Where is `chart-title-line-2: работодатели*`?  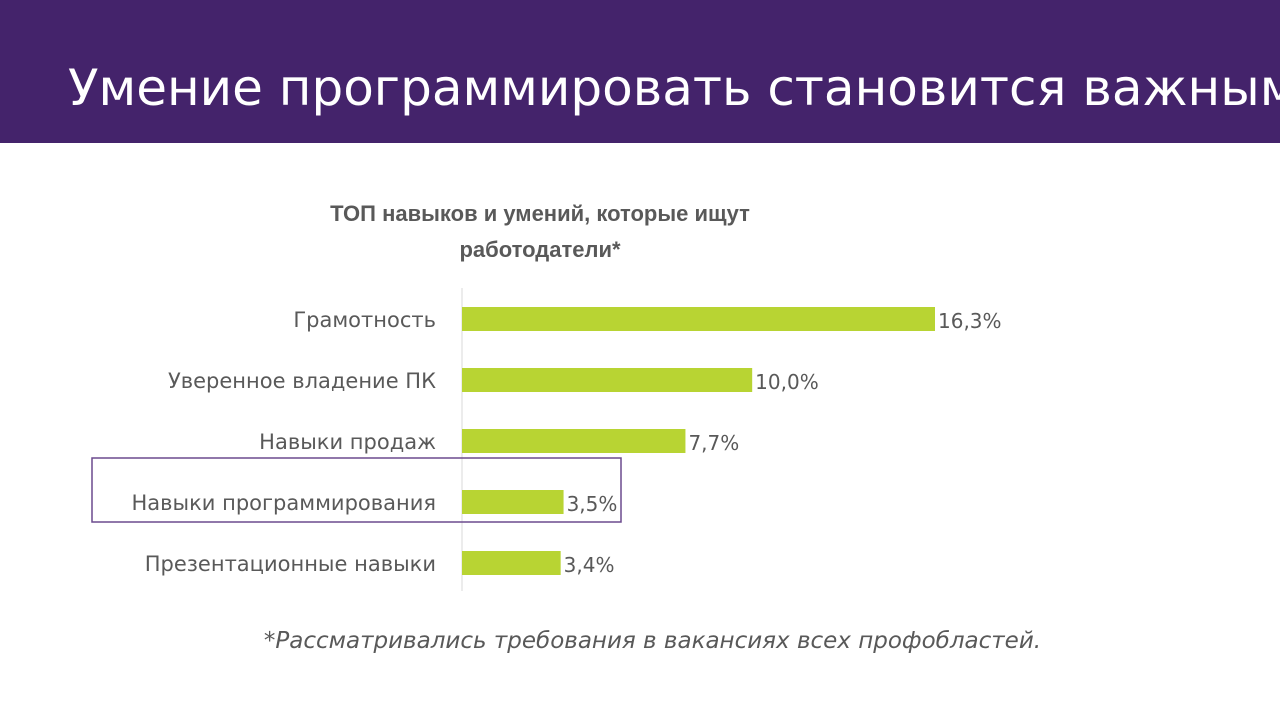
chart-title-line-2: работодатели* is located at coordinates (540, 249).